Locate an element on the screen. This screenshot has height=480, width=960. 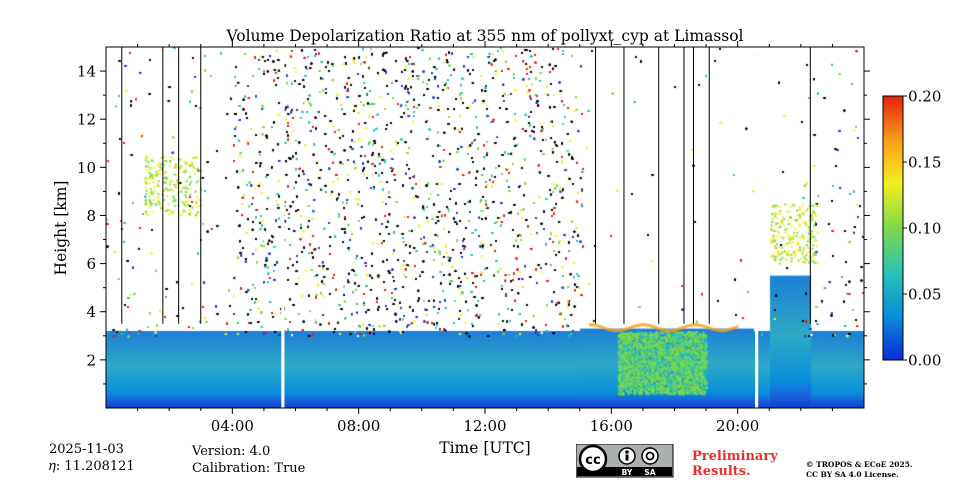
sa-text: SA is located at coordinates (649, 472).